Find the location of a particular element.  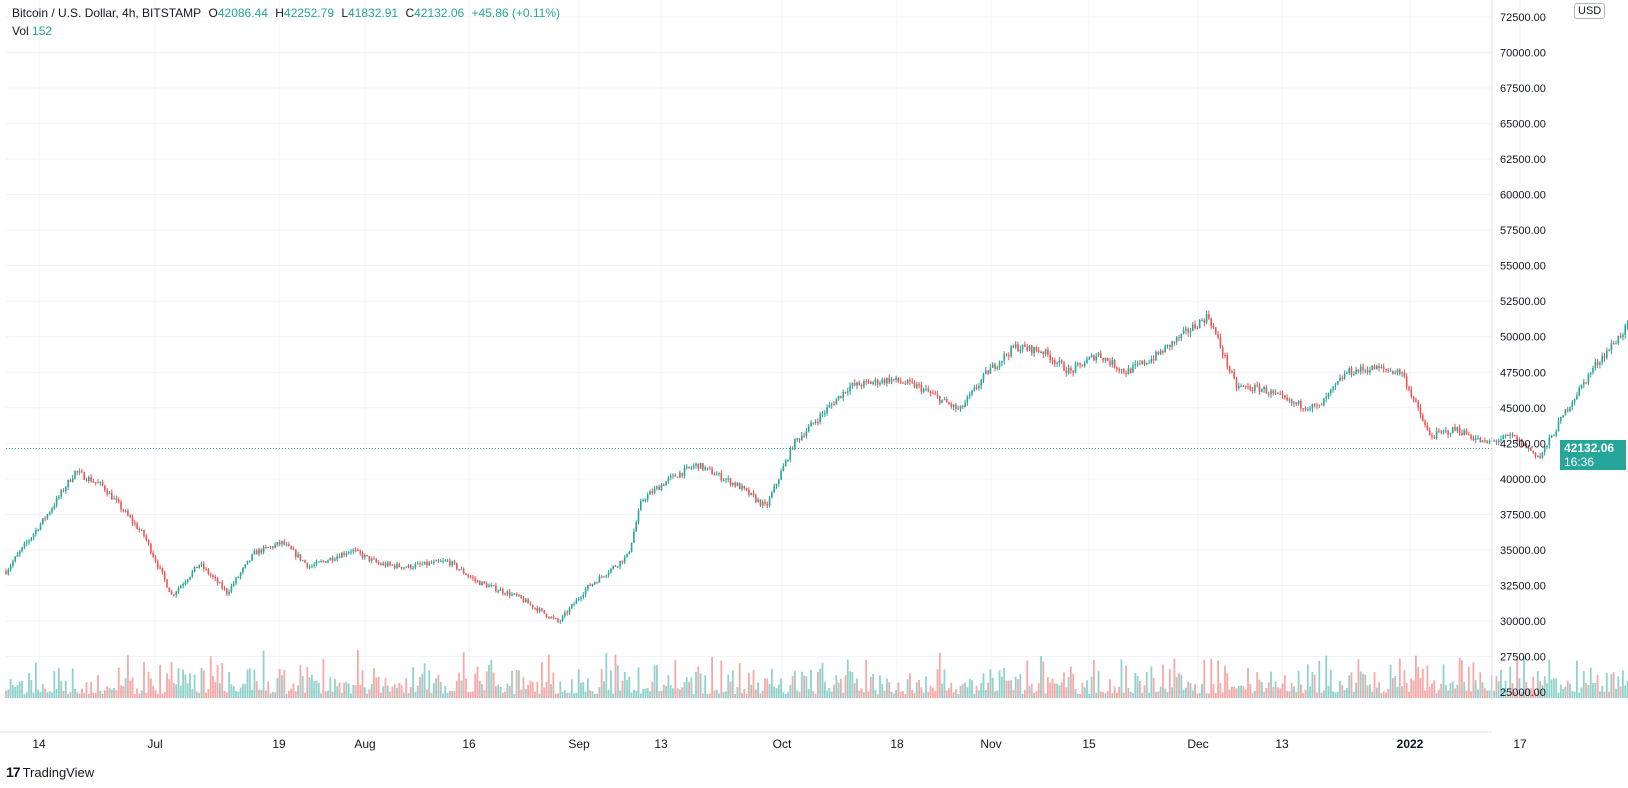

currency-badge: USD is located at coordinates (1590, 11).